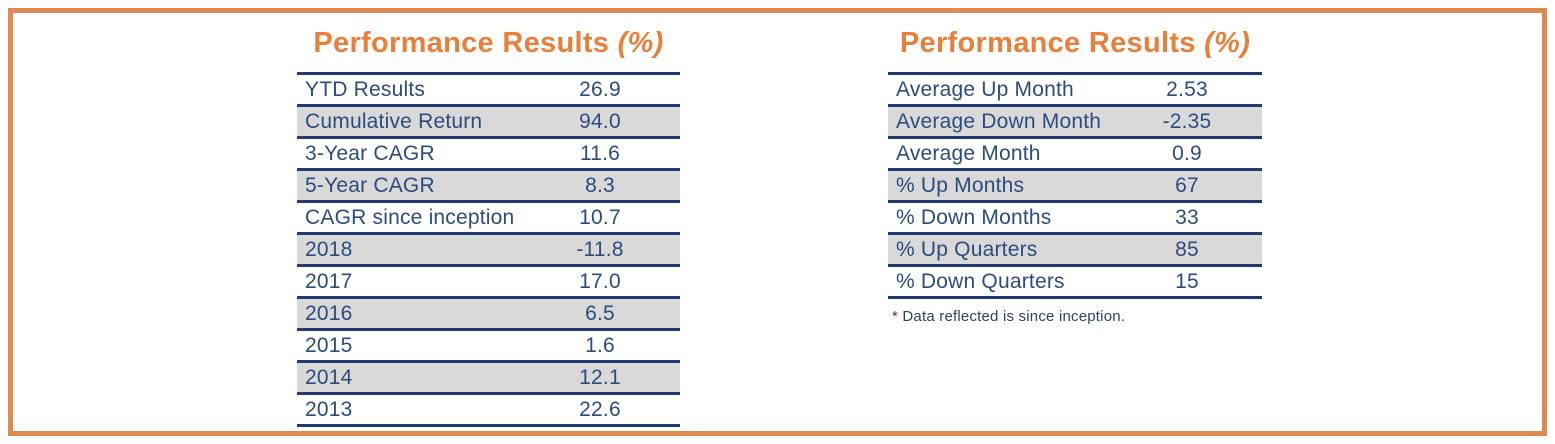 The width and height of the screenshot is (1555, 444). What do you see at coordinates (985, 89) in the screenshot?
I see `row-label: Average Up Month` at bounding box center [985, 89].